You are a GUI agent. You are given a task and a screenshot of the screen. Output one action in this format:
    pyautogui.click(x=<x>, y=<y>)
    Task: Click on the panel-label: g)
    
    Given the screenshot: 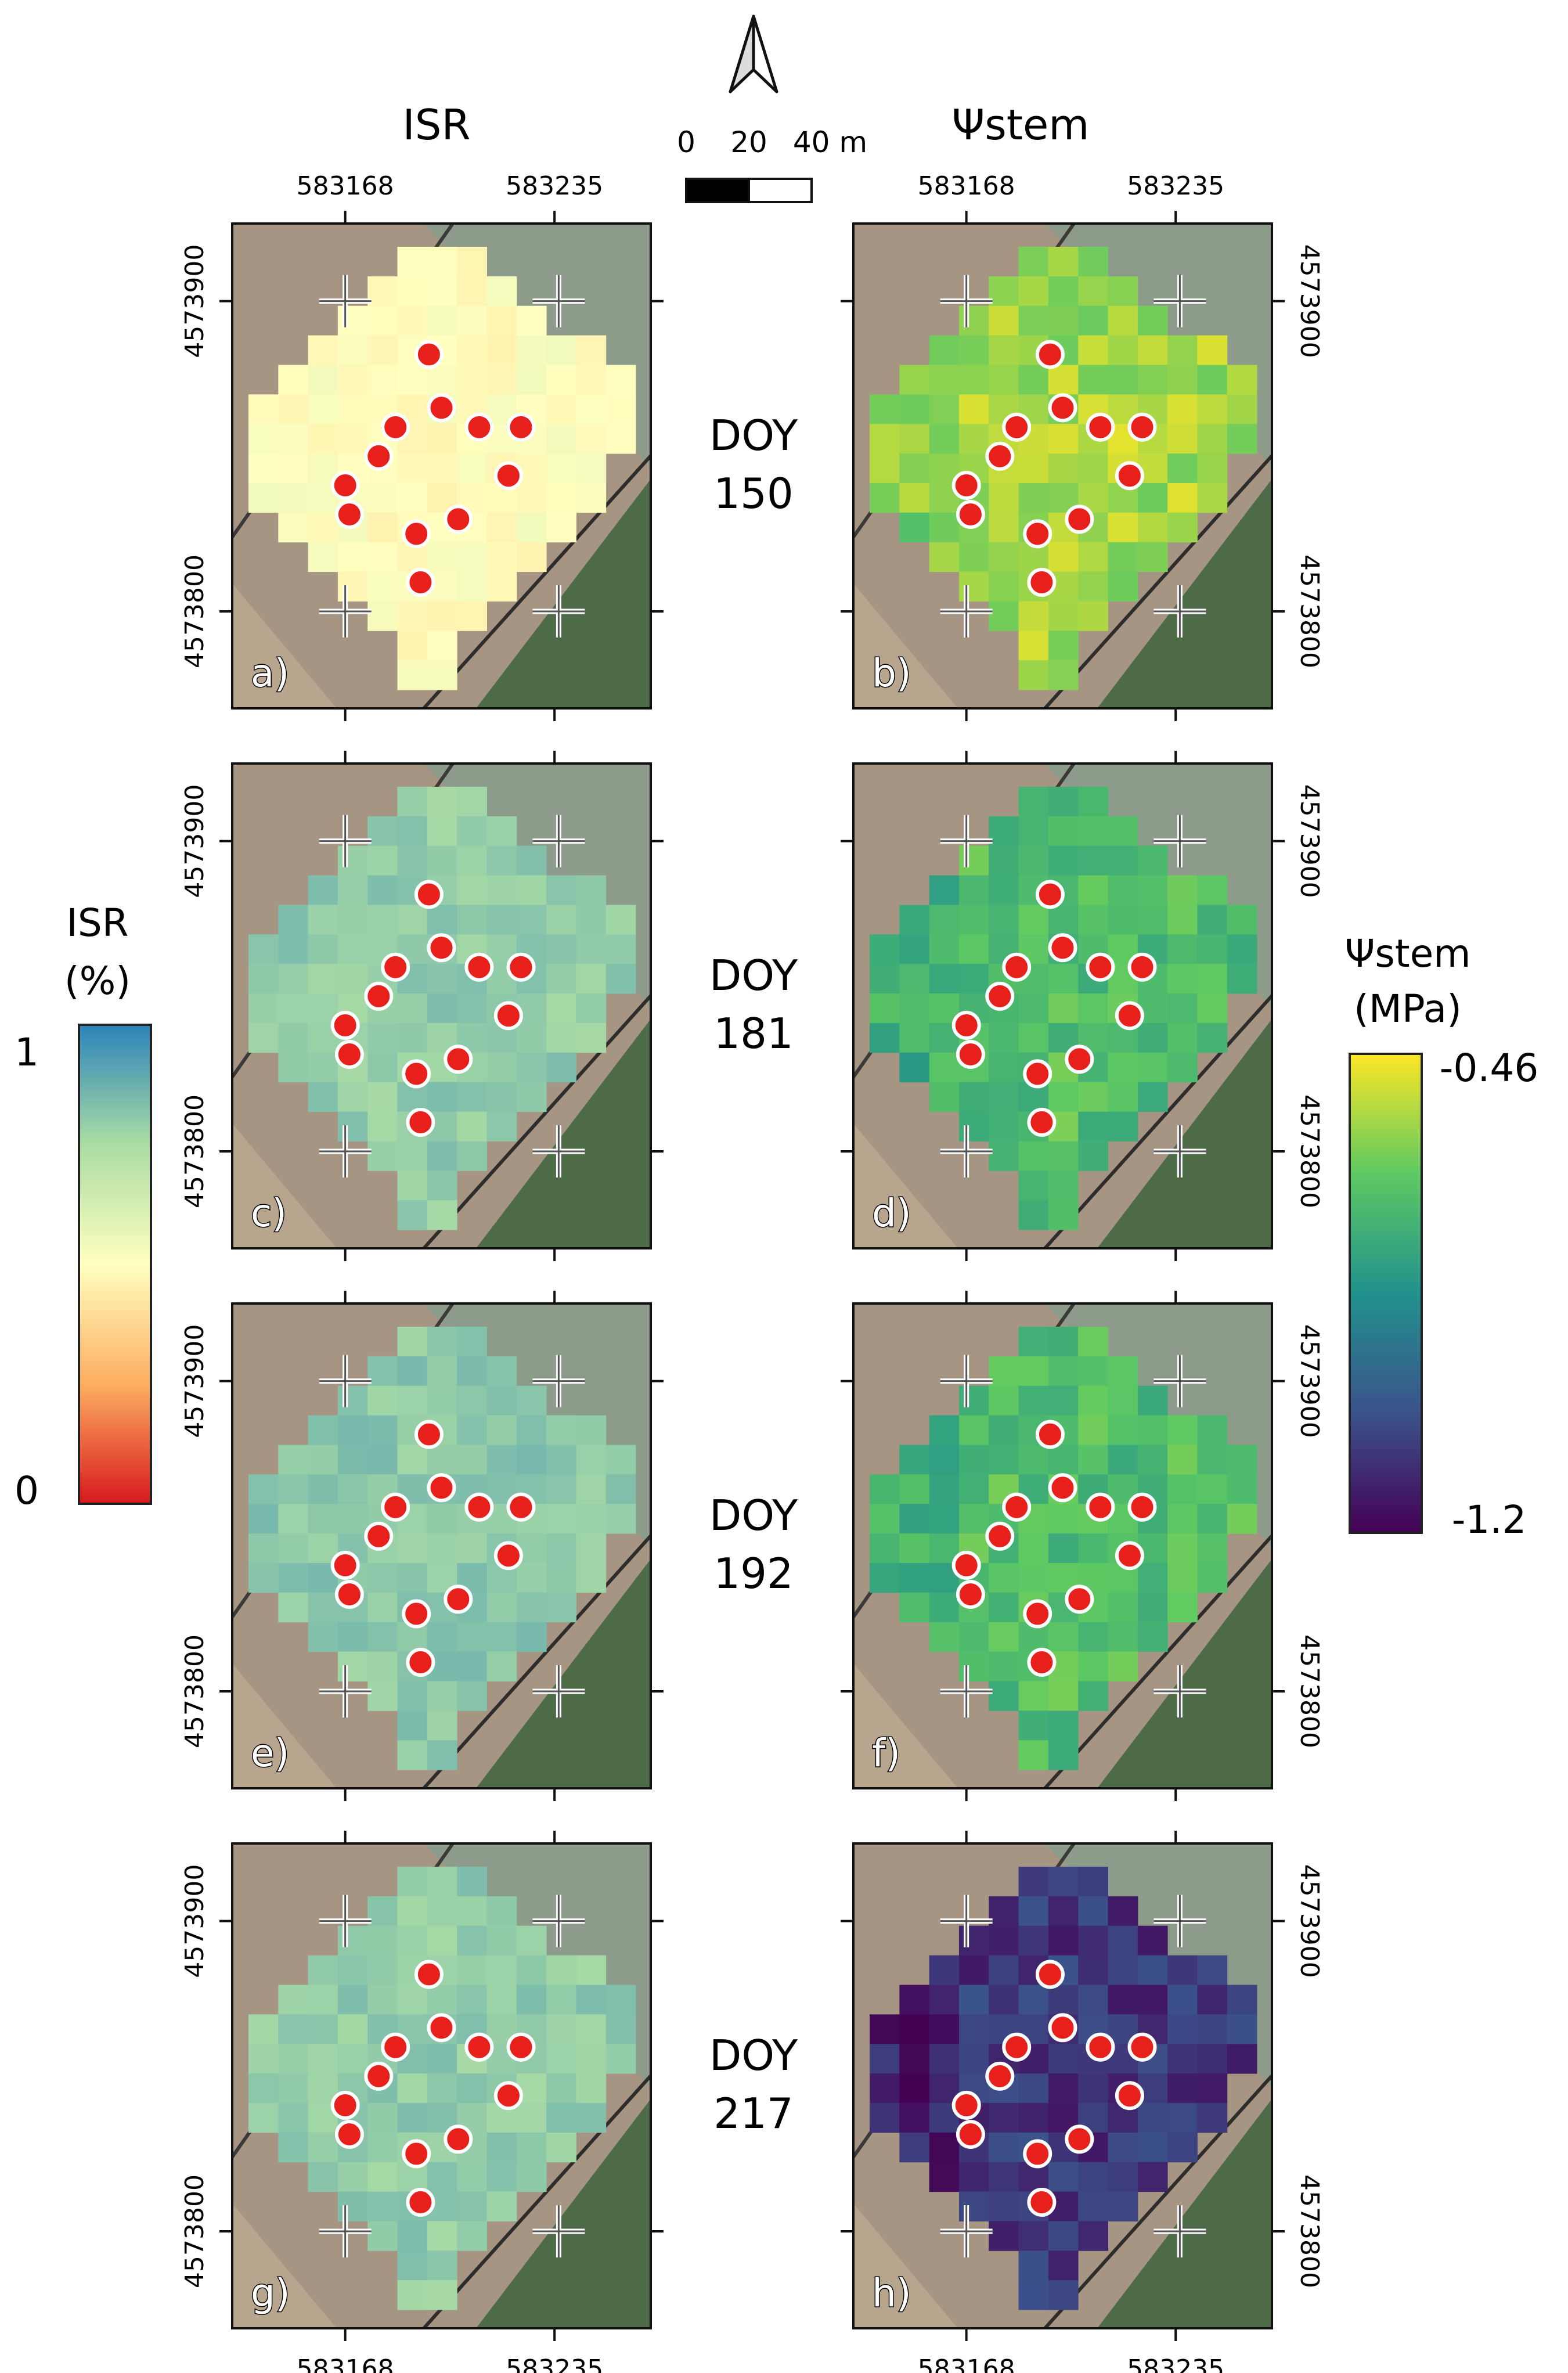 What is the action you would take?
    pyautogui.click(x=270, y=2294)
    